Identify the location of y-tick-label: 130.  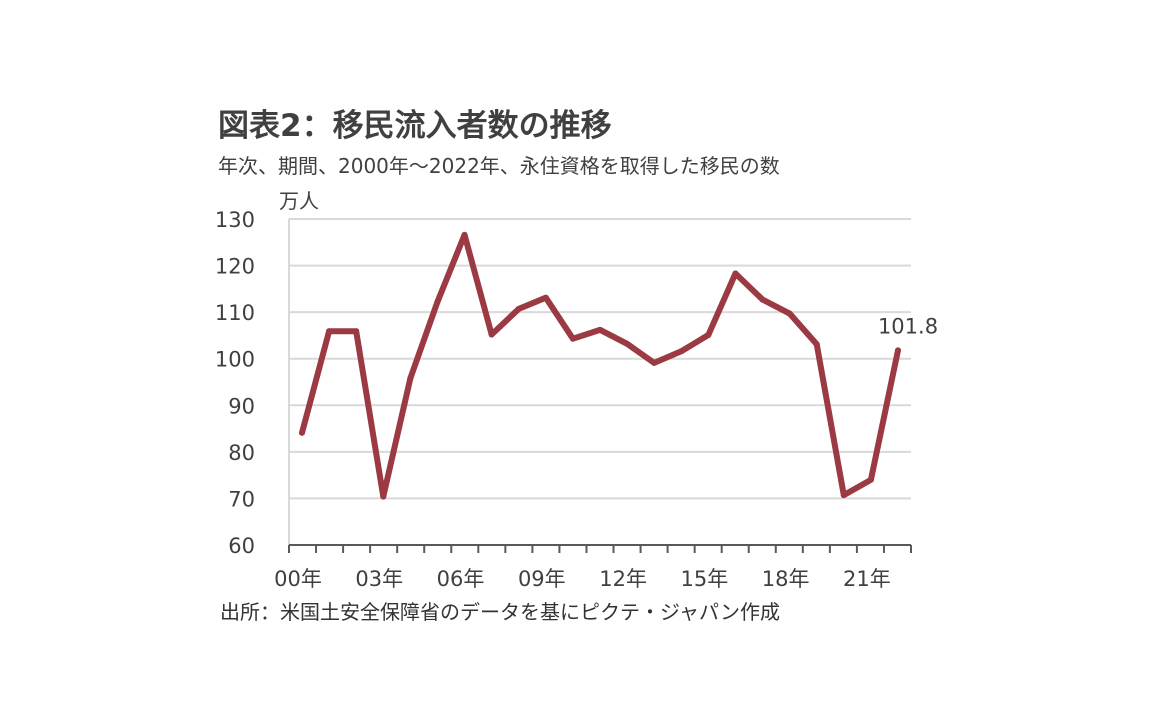
(235, 220).